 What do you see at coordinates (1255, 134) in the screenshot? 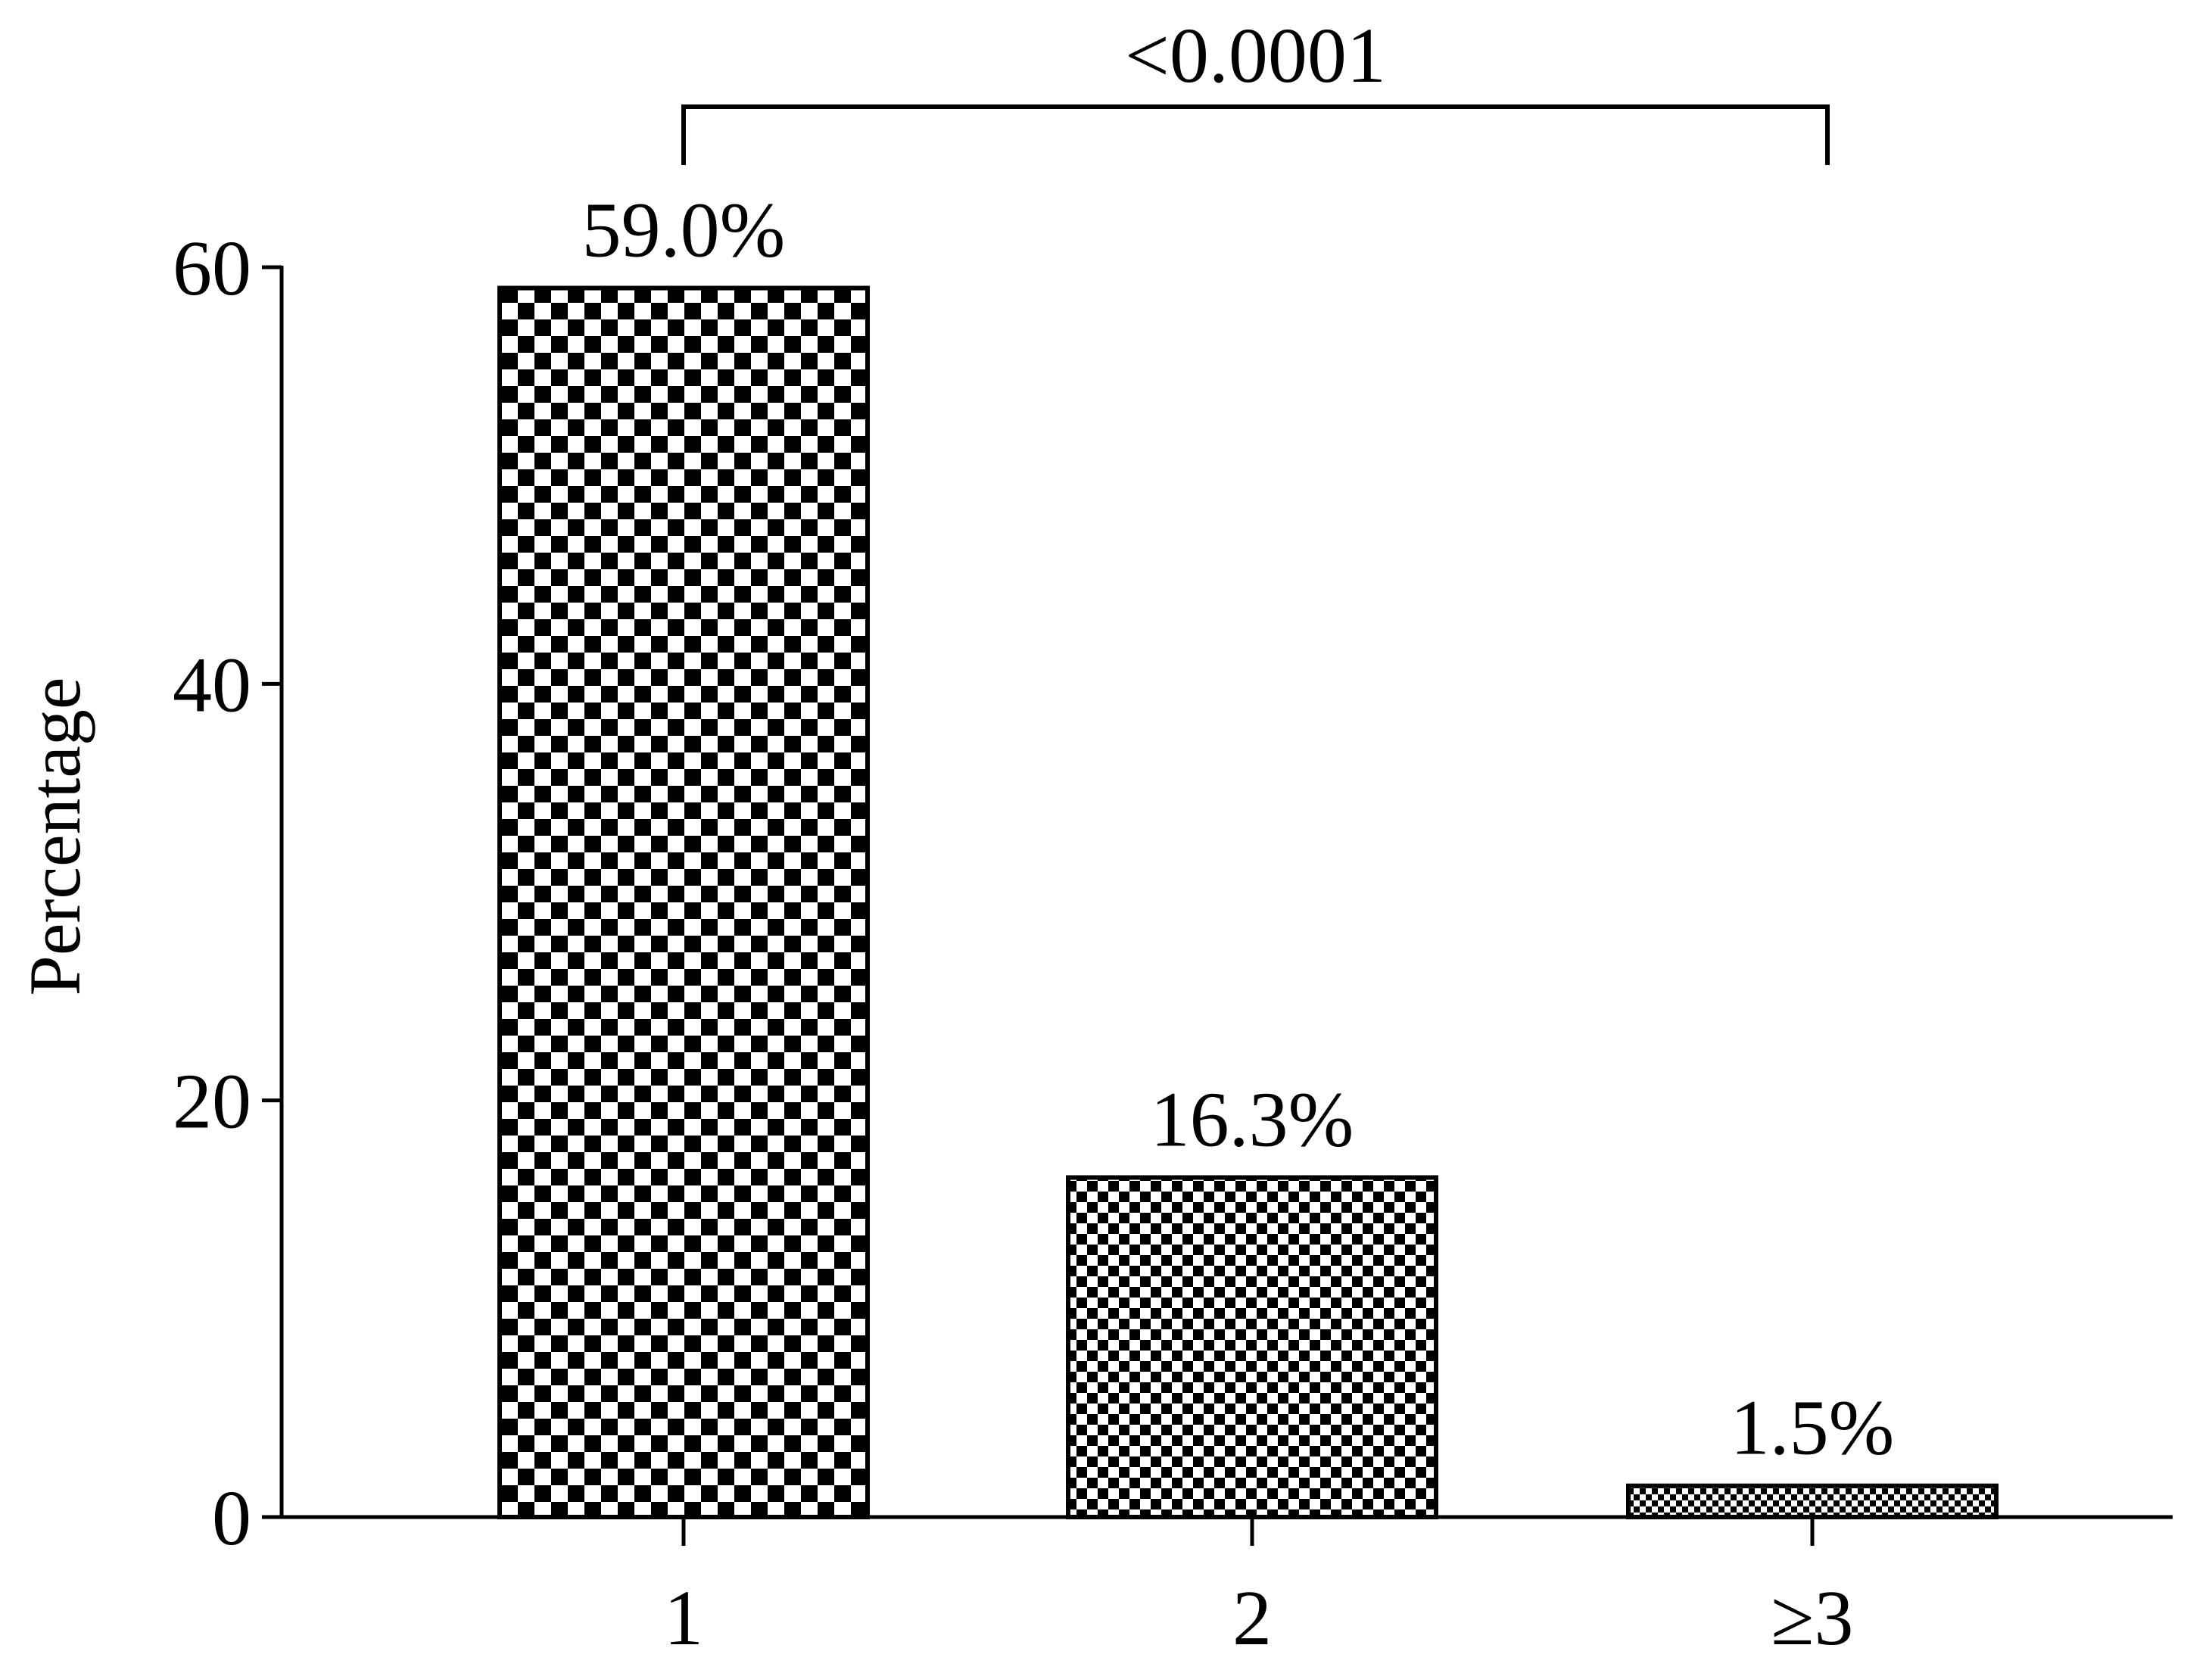
I see `significance-bracket` at bounding box center [1255, 134].